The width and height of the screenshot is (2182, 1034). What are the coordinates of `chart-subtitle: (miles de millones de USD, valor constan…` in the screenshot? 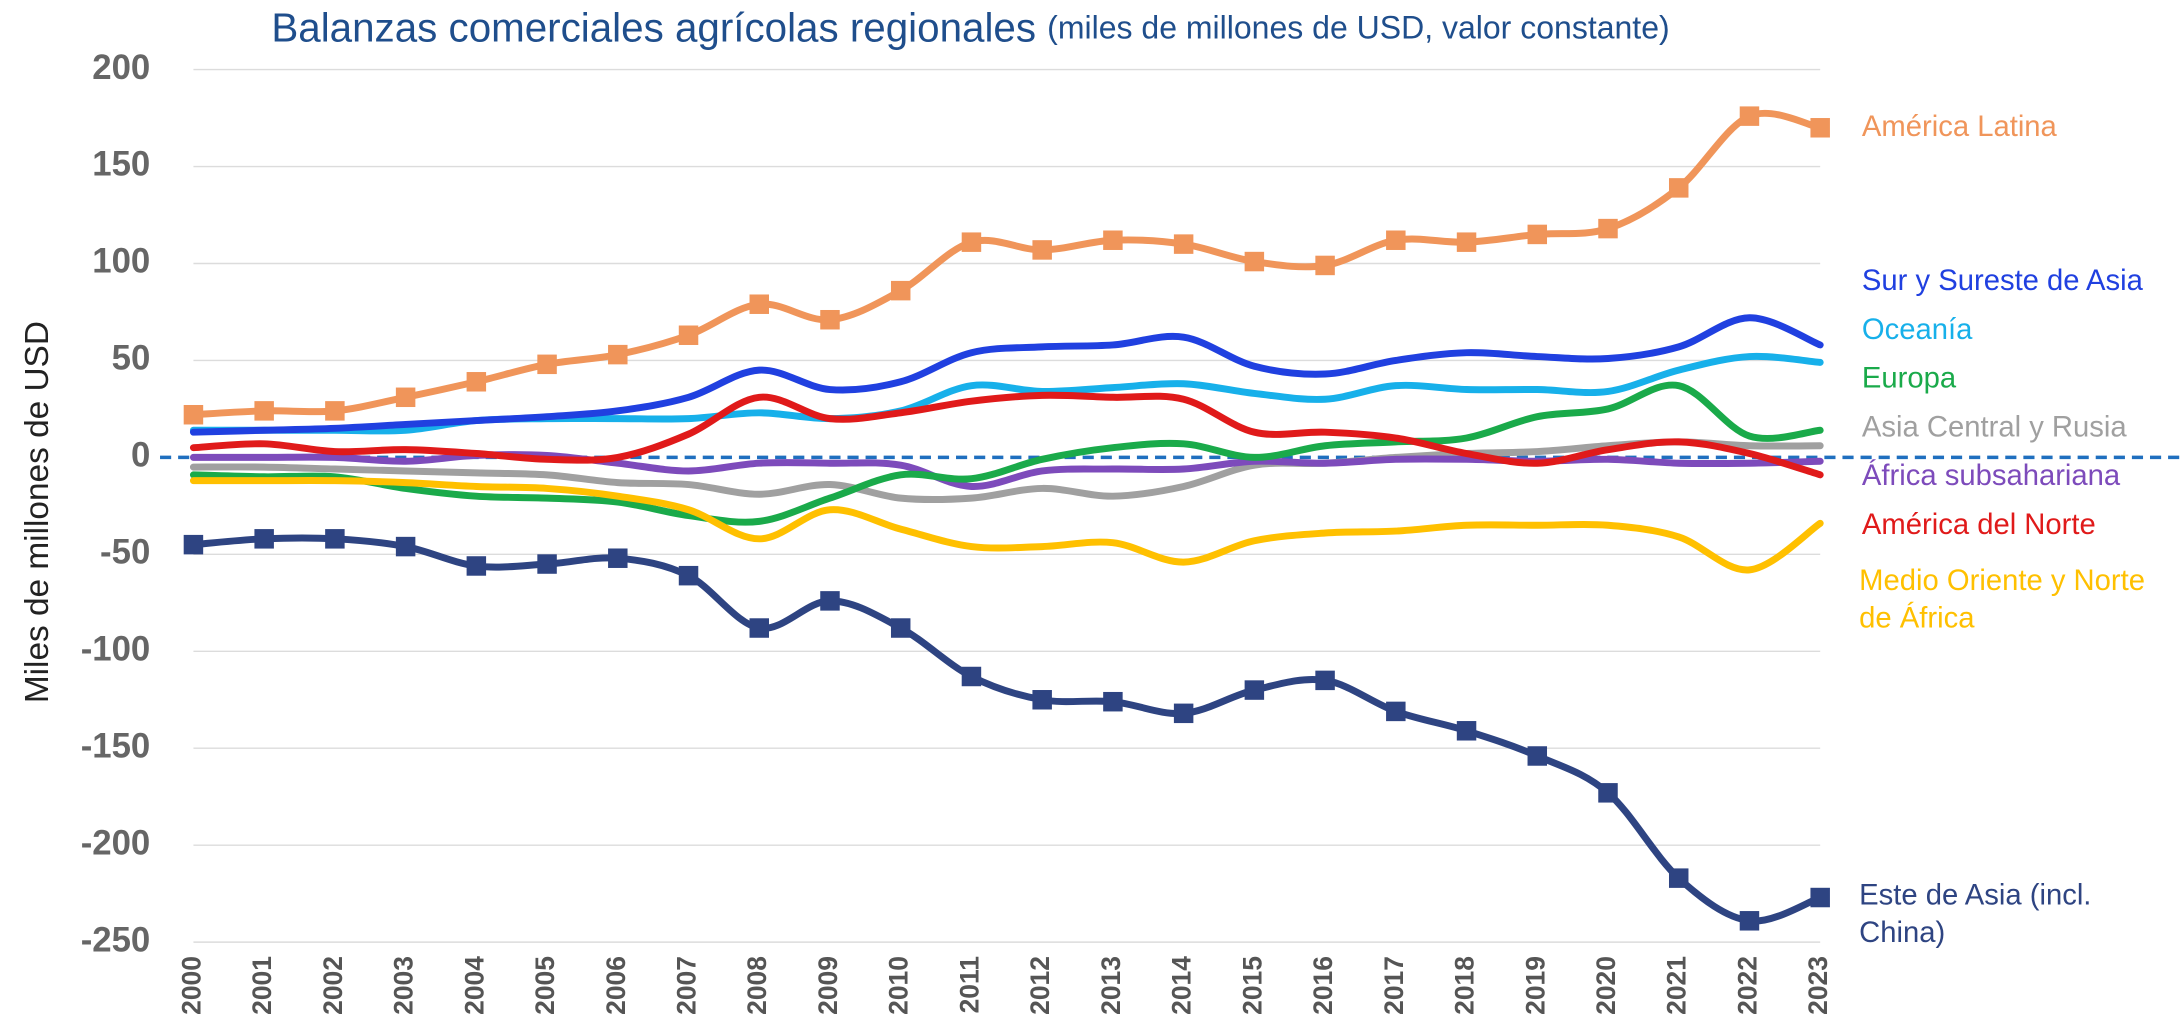 It's located at (1358, 28).